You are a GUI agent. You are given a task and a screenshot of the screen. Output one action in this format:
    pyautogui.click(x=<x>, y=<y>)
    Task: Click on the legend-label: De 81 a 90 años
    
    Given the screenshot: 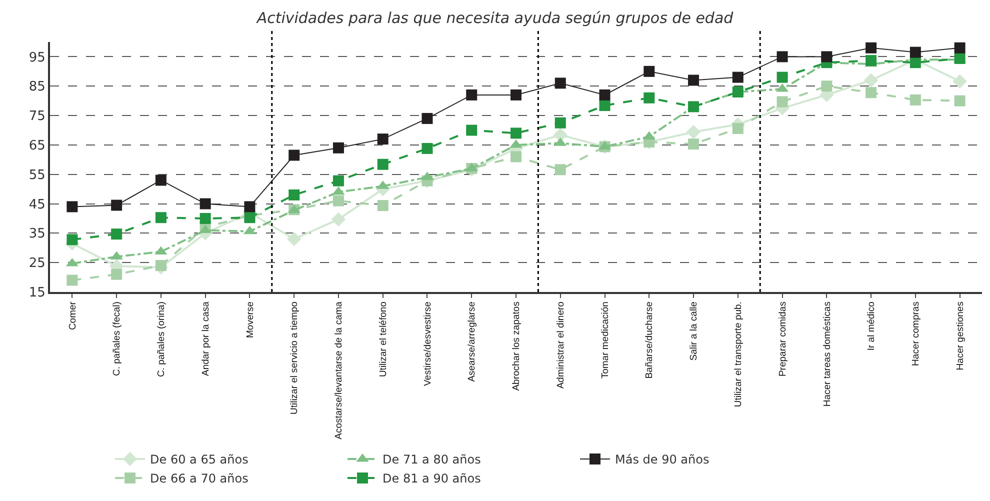 What is the action you would take?
    pyautogui.click(x=431, y=479)
    